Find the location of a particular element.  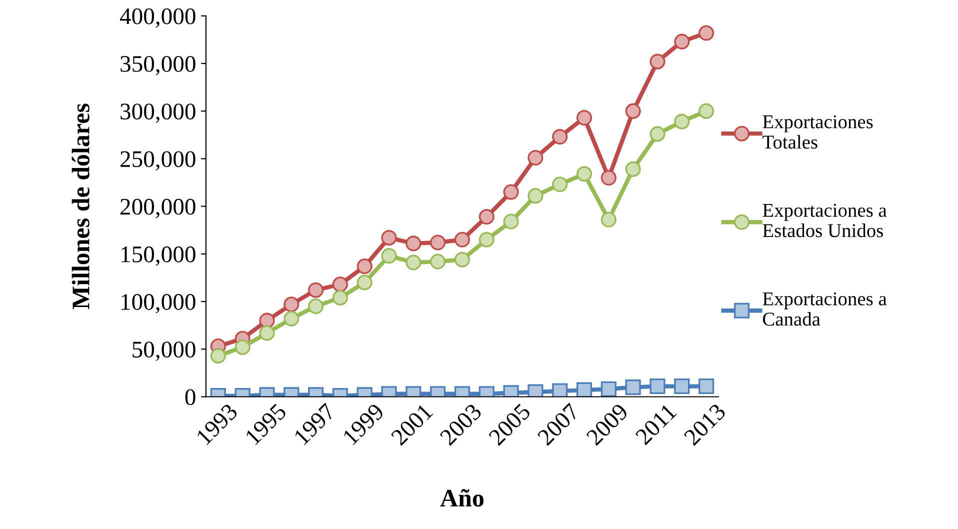

y-tick-label: 150,000 is located at coordinates (159, 256).